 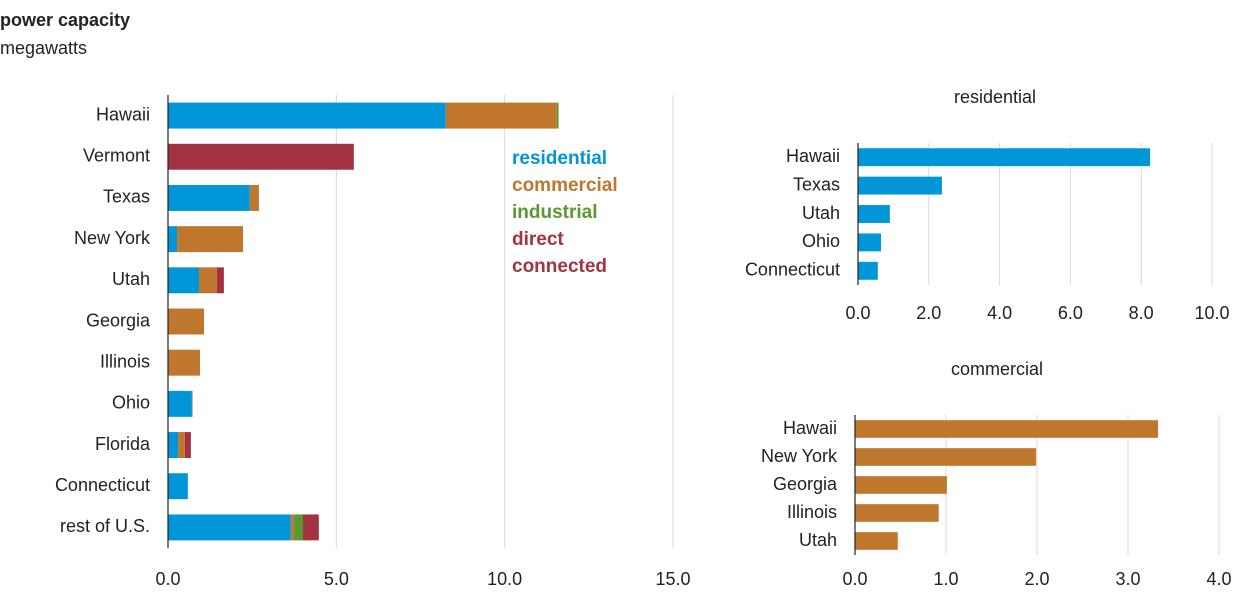 What do you see at coordinates (44, 48) in the screenshot?
I see `page-subtitle: megawatts` at bounding box center [44, 48].